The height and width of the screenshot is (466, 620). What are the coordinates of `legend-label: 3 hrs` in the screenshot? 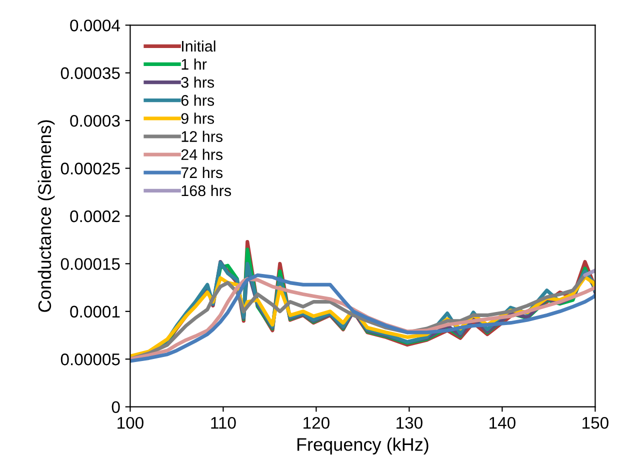 It's located at (197, 82).